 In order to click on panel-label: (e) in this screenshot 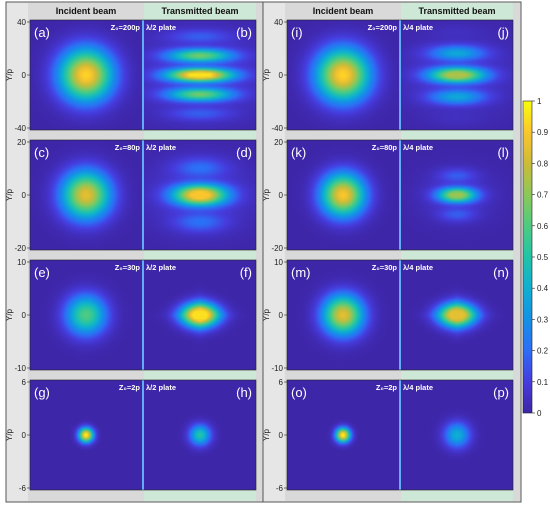, I will do `click(42, 272)`.